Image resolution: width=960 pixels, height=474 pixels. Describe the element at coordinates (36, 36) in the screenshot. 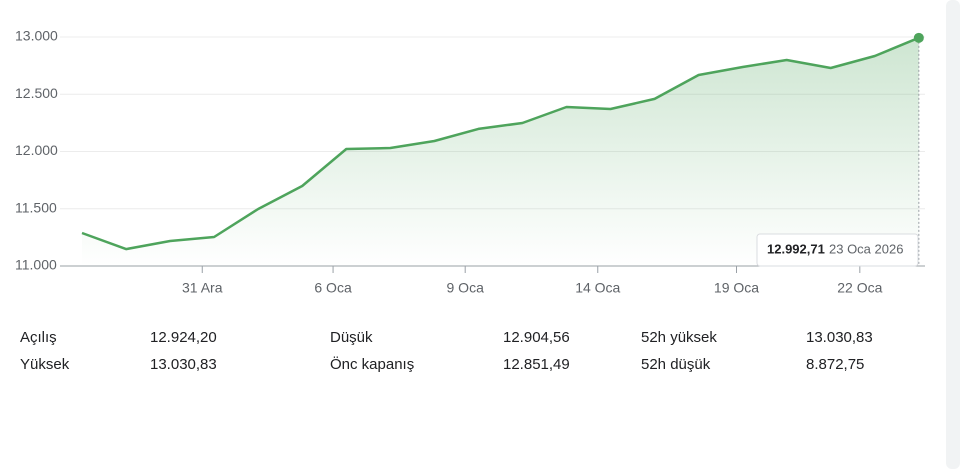

I see `y-tick-label: 13.000` at that location.